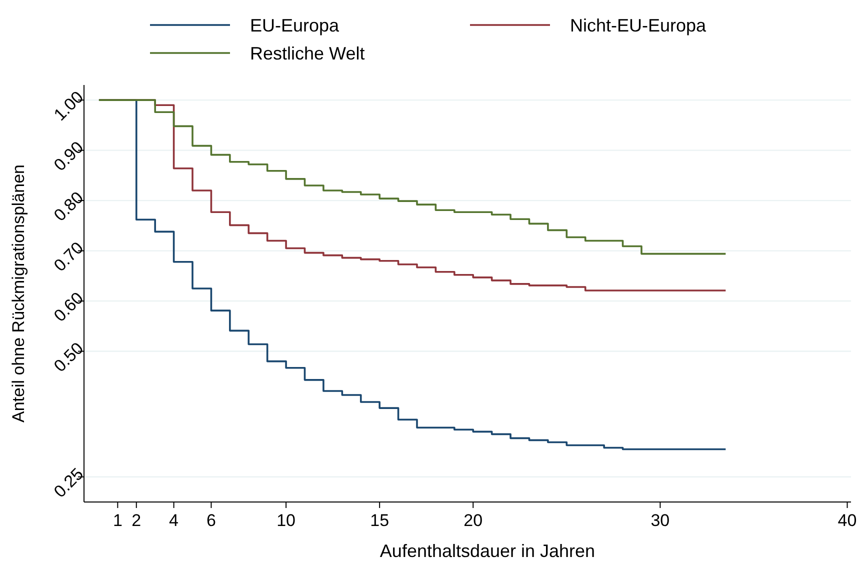  Describe the element at coordinates (488, 551) in the screenshot. I see `x-axis-title: Aufenthaltsdauer in Jahren` at that location.